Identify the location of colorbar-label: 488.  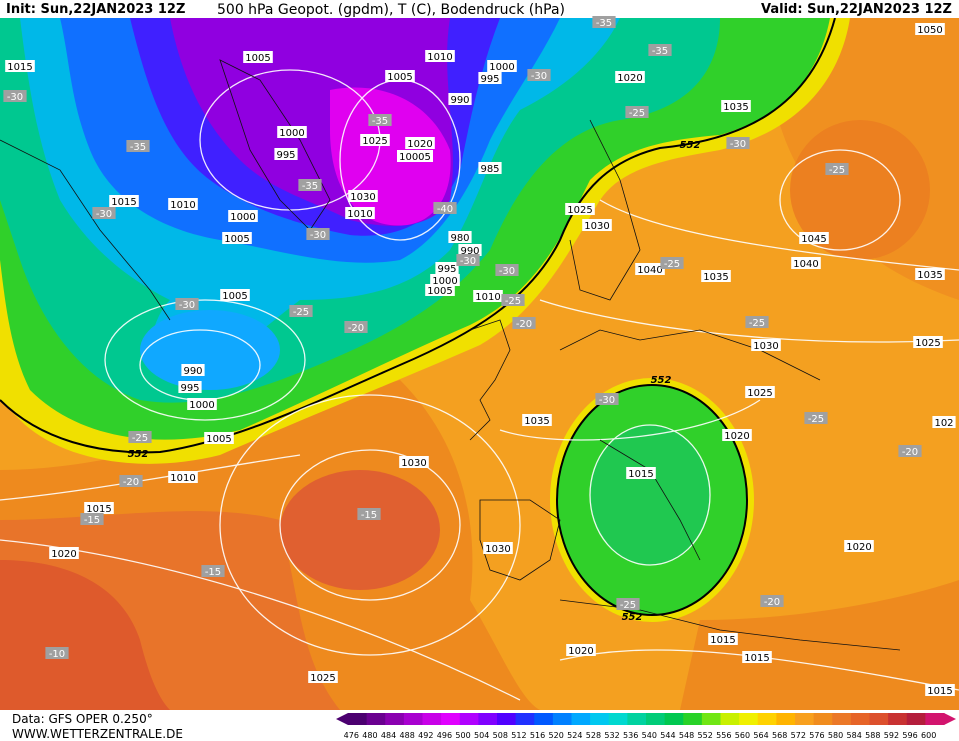
(407, 735).